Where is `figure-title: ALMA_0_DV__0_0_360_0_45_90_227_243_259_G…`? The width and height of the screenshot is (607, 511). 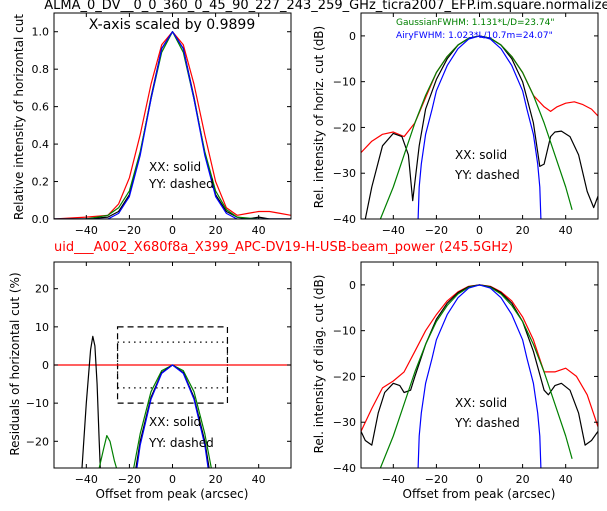
figure-title: ALMA_0_DV__0_0_360_0_45_90_227_243_259_G… is located at coordinates (325, 6).